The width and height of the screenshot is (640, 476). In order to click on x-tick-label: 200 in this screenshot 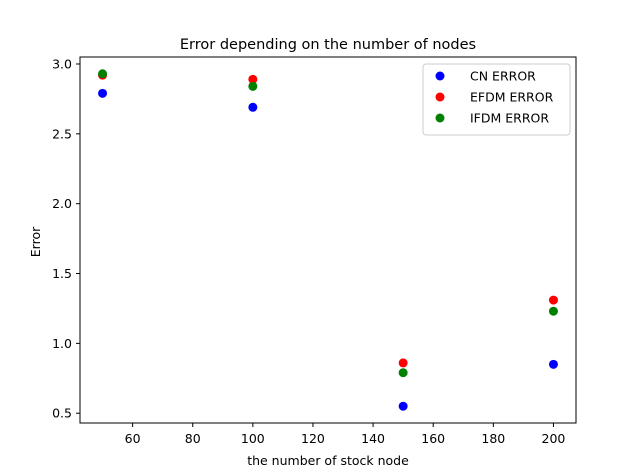, I will do `click(554, 438)`.